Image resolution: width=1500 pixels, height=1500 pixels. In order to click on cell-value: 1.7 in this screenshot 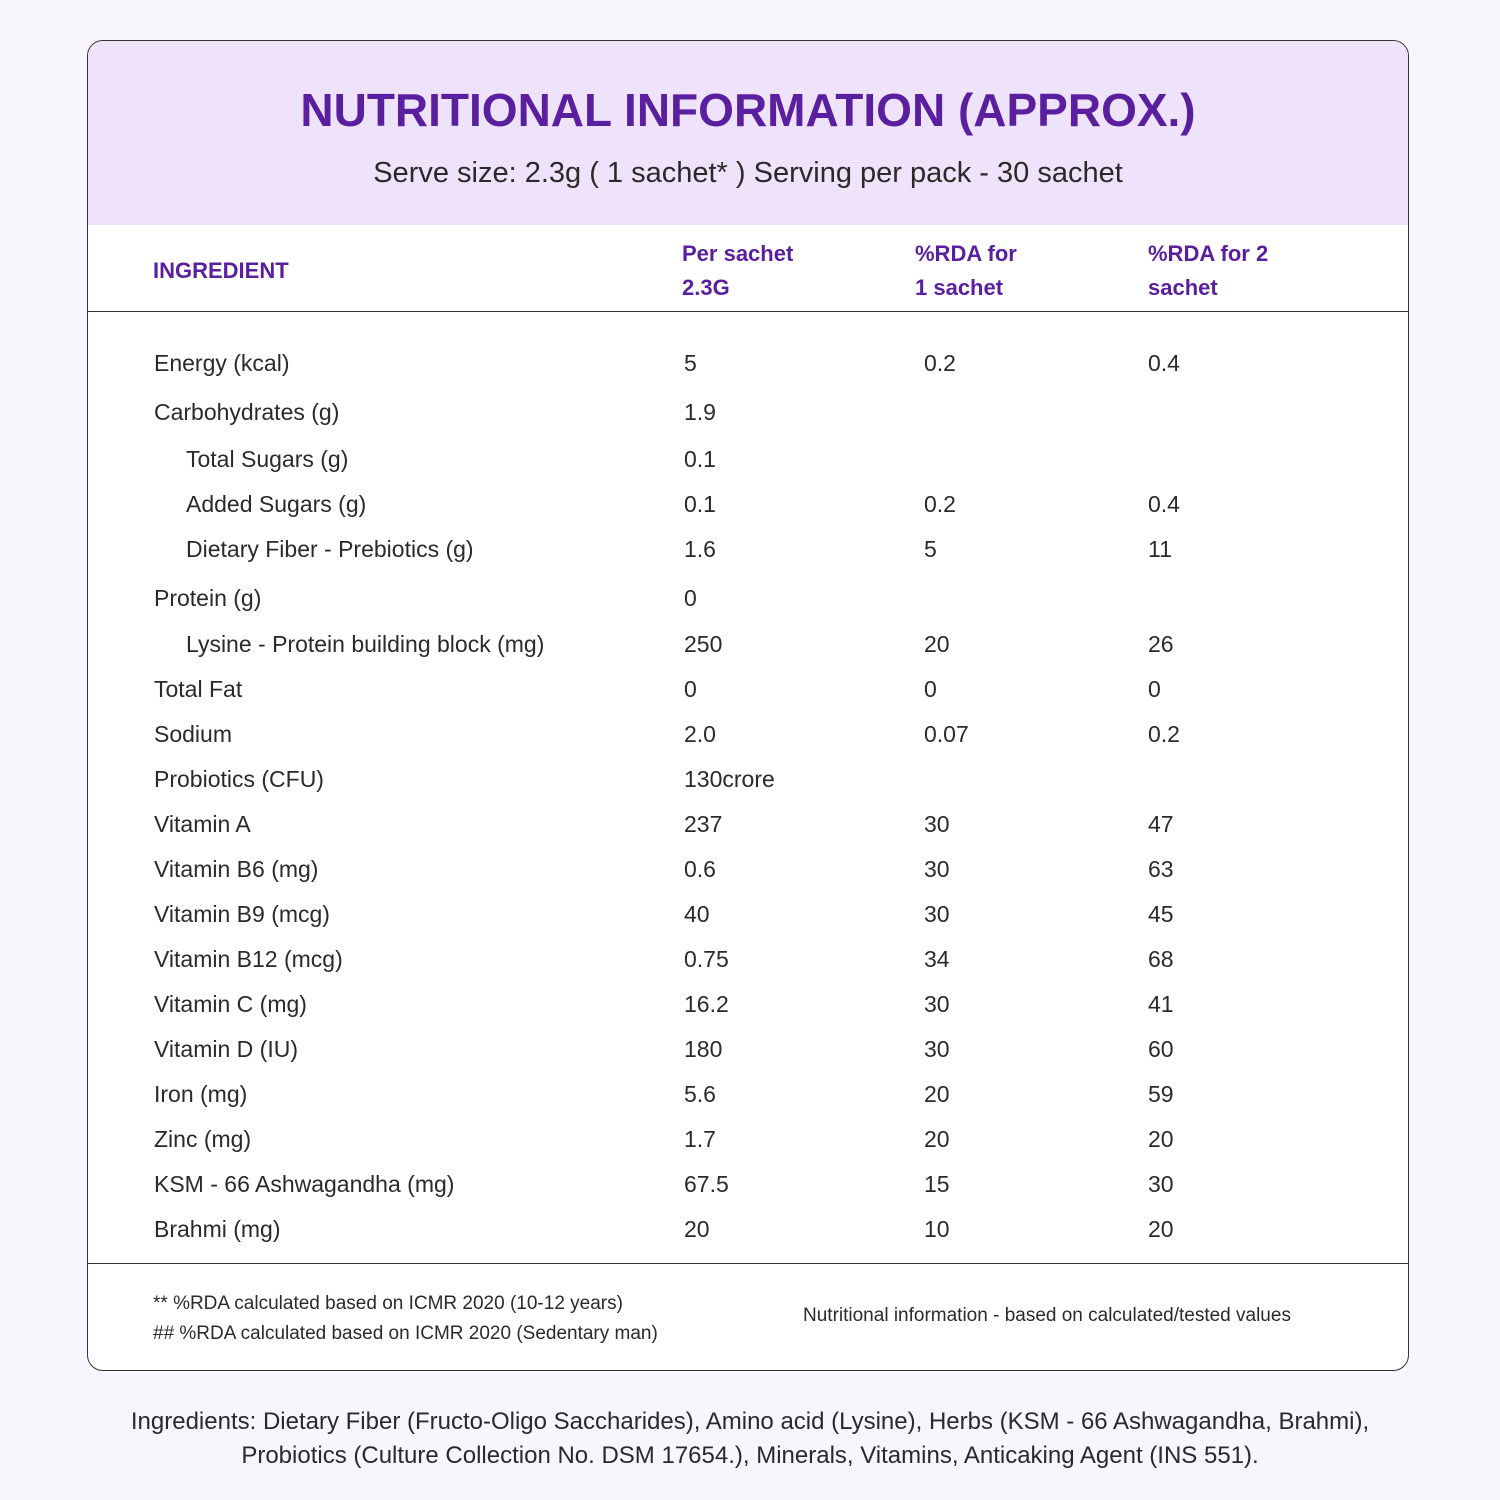, I will do `click(700, 1139)`.